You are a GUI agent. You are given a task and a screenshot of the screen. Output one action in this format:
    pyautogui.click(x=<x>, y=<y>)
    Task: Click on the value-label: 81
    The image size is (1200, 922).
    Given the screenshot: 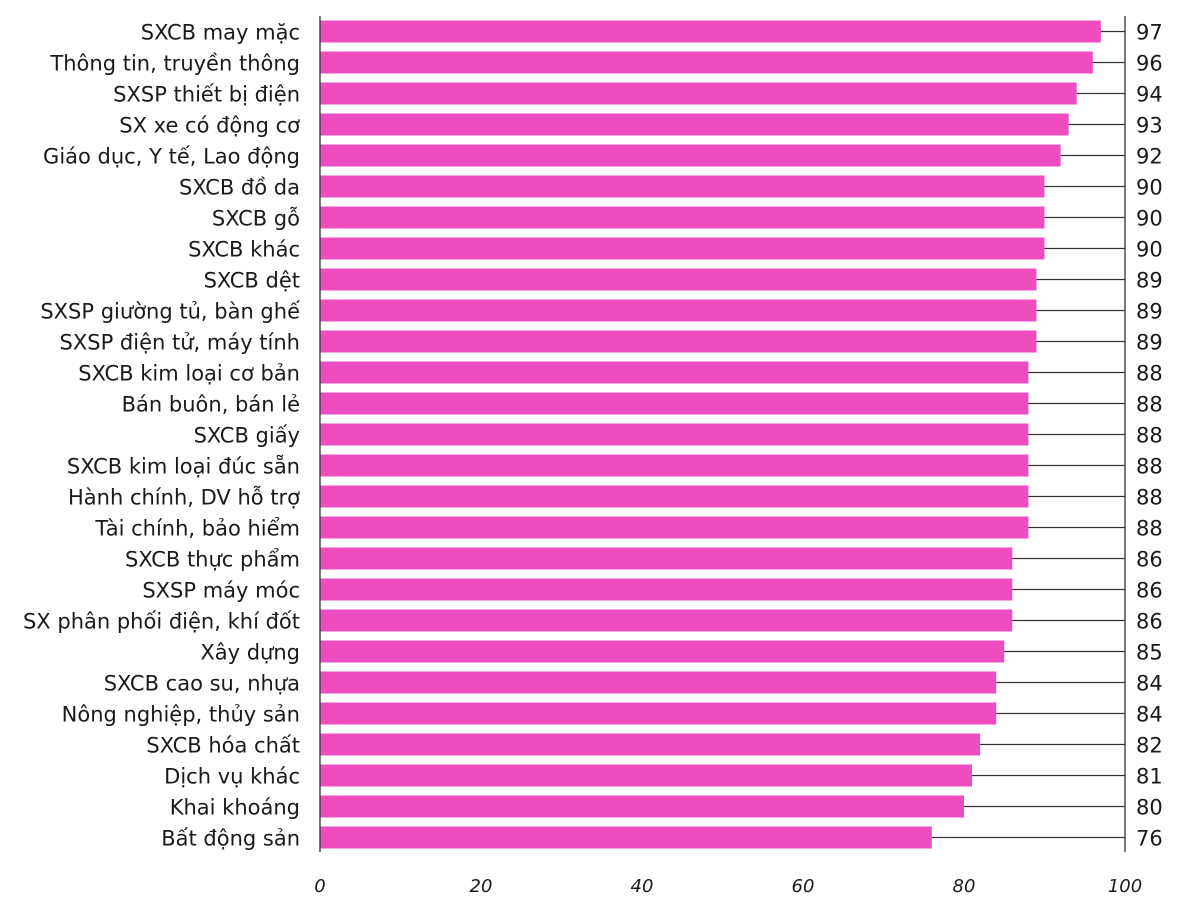 What is the action you would take?
    pyautogui.click(x=1149, y=777)
    